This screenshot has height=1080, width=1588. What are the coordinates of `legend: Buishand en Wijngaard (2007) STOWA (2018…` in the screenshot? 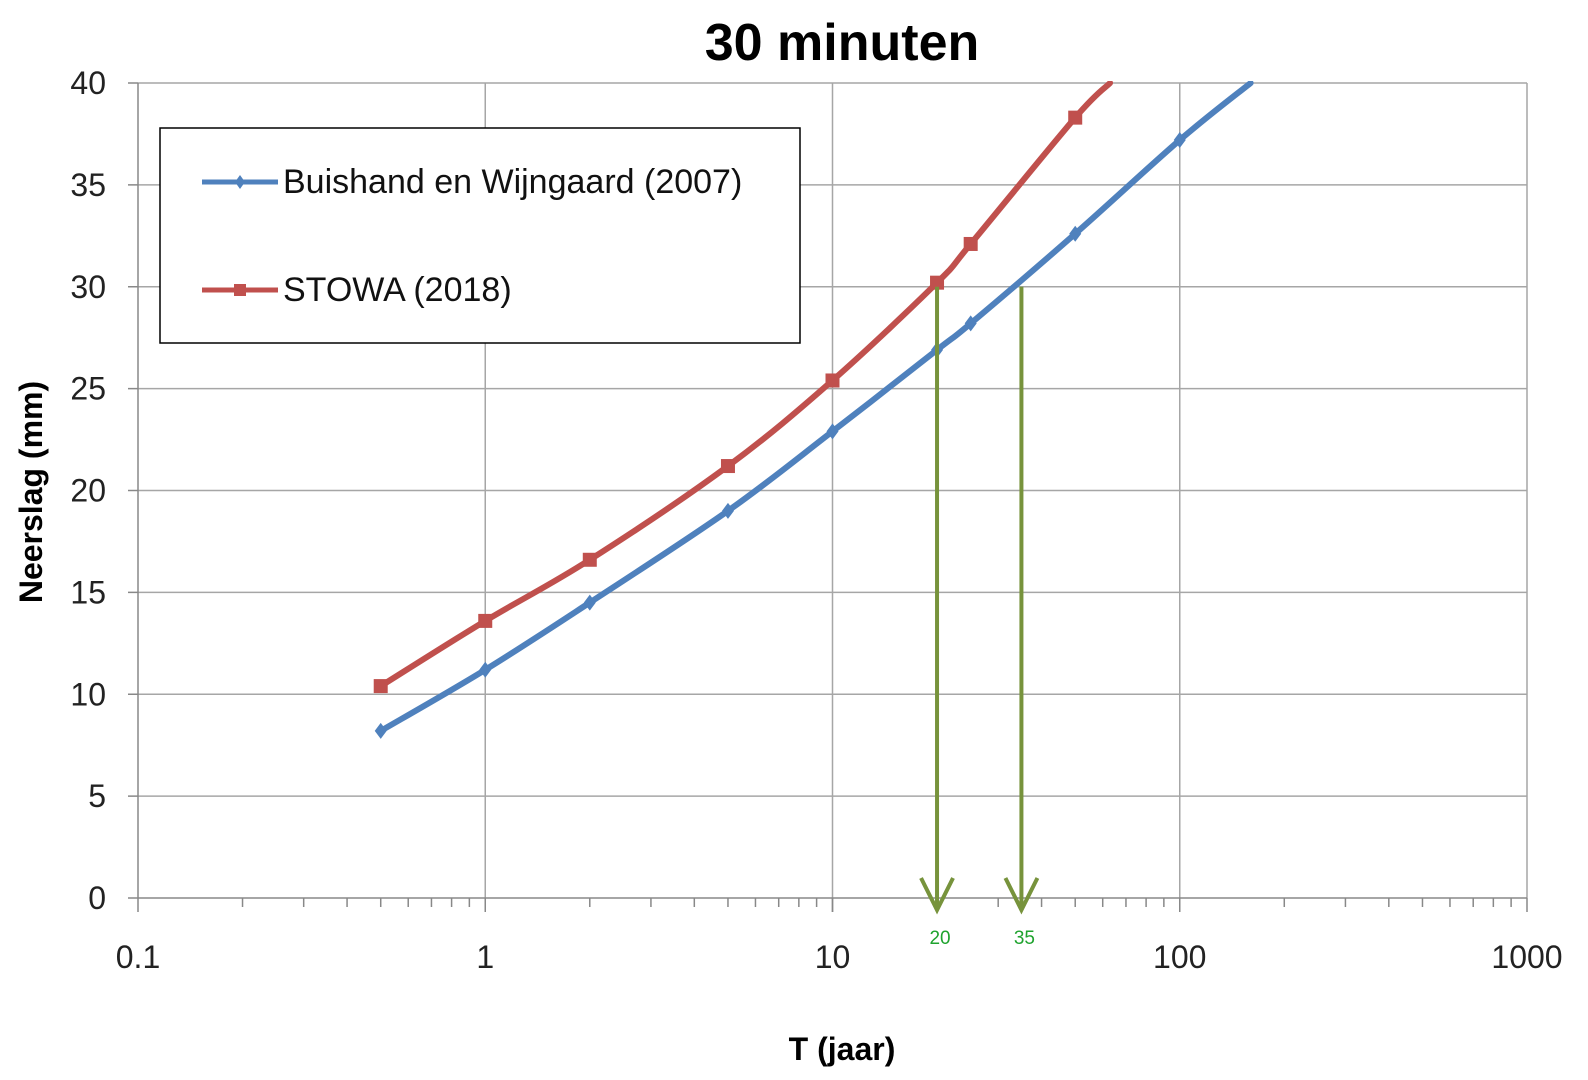 It's located at (480, 235).